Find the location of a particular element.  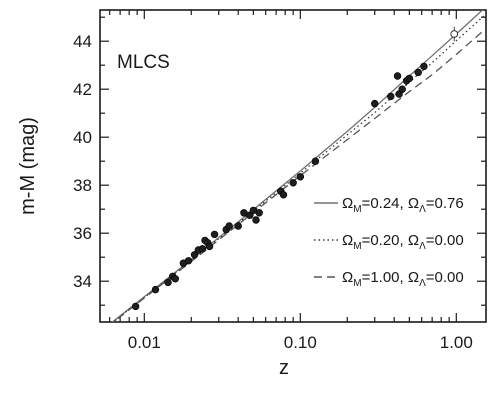

supernova-point-open is located at coordinates (454, 34).